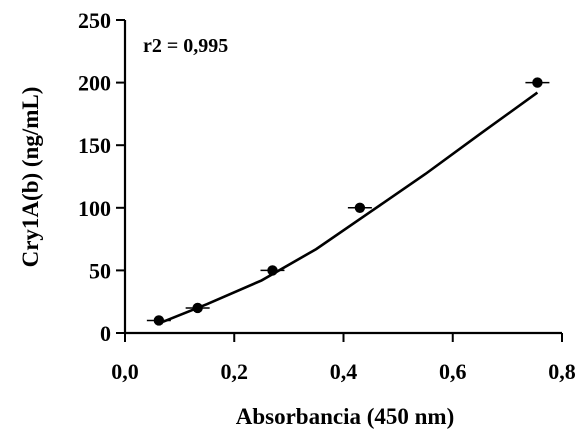 The width and height of the screenshot is (578, 435). What do you see at coordinates (30, 177) in the screenshot?
I see `y-axis-title: Cry1A(b) (ng/mL)` at bounding box center [30, 177].